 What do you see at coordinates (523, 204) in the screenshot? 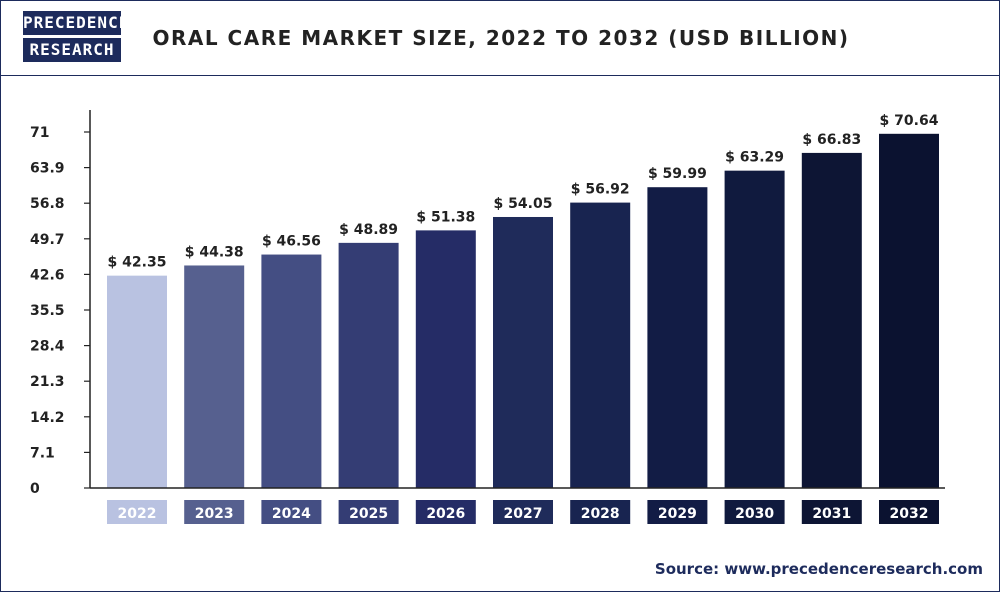
I see `data-label: $ 54.05` at bounding box center [523, 204].